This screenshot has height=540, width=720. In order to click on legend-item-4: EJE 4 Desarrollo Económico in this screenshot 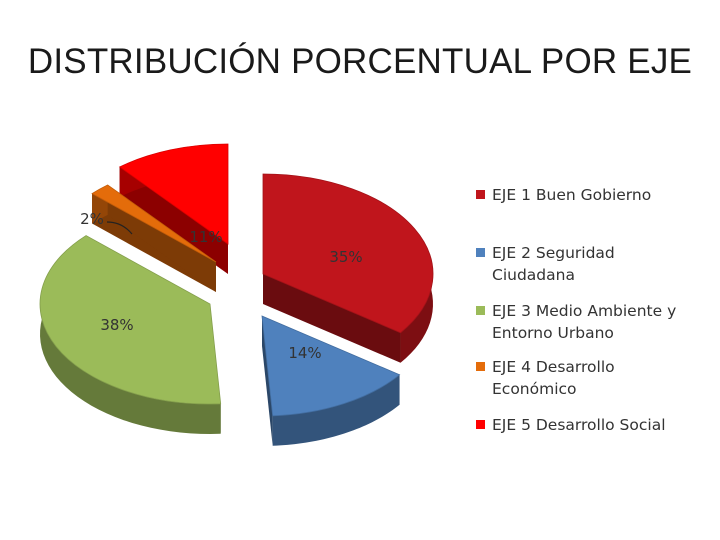, I will do `click(545, 378)`.